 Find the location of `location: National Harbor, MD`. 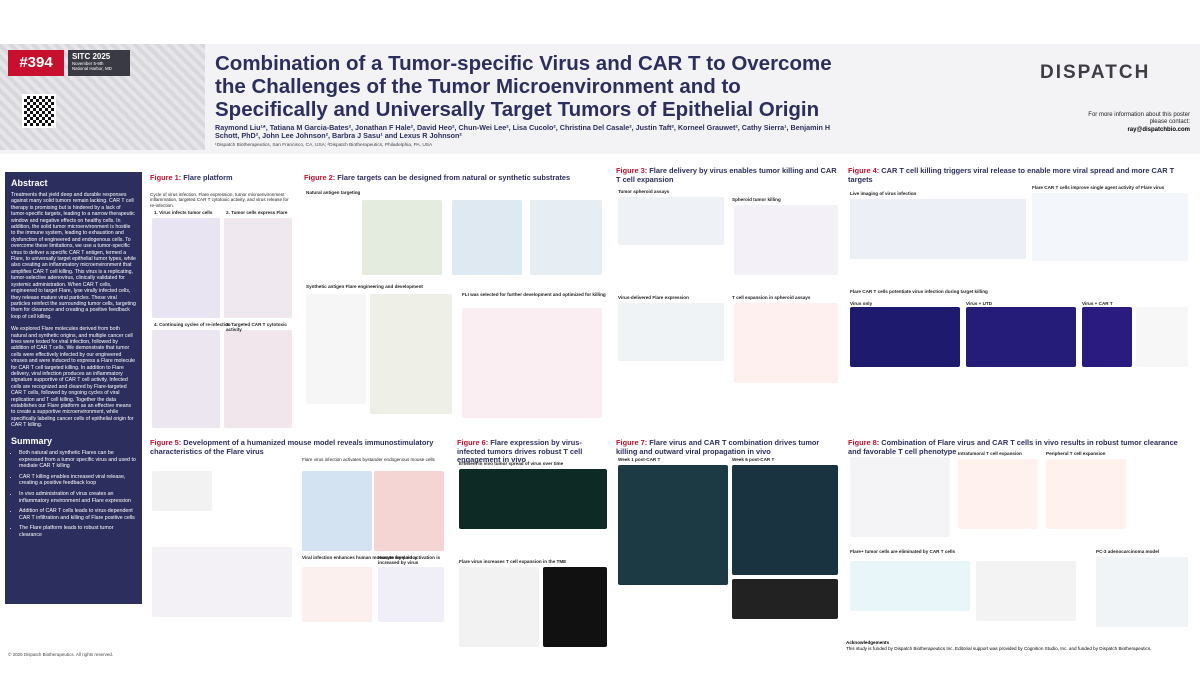

location: National Harbor, MD is located at coordinates (92, 68).